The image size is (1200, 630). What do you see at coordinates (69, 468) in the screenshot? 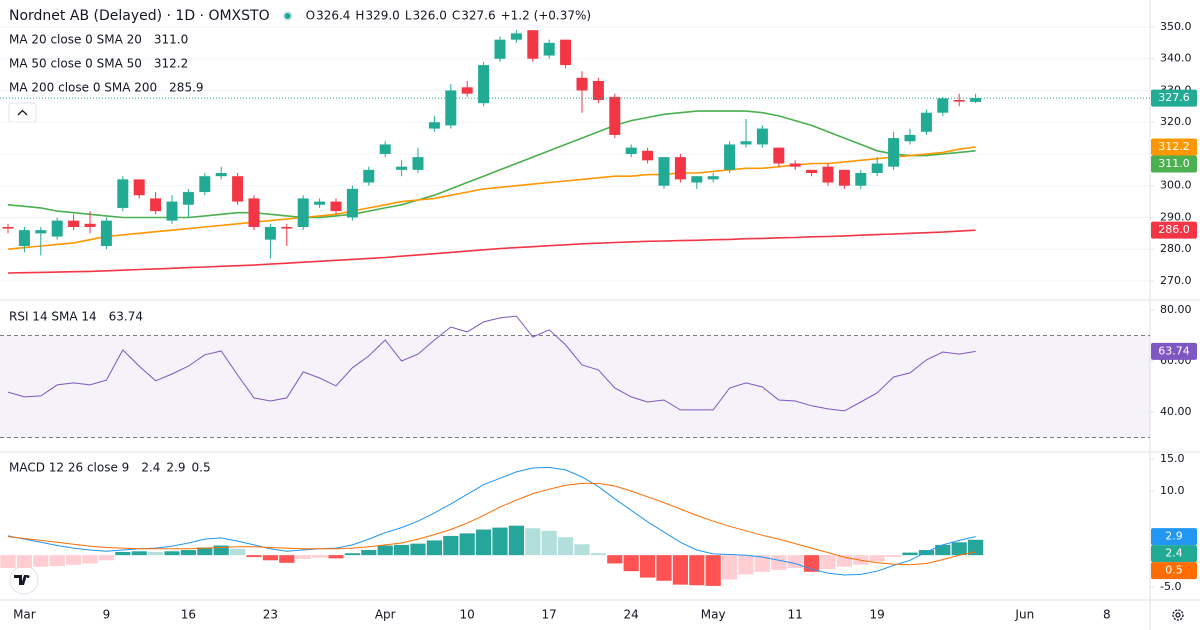
I see `indicator-title: MACD 12 26 close 9` at bounding box center [69, 468].